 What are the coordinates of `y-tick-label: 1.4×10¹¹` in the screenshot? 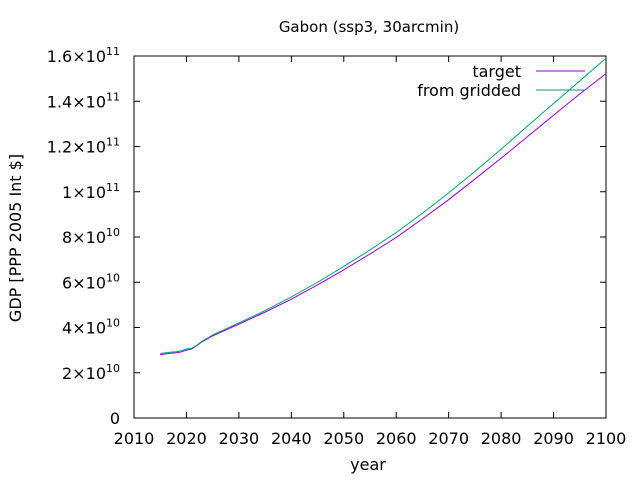 It's located at (83, 100).